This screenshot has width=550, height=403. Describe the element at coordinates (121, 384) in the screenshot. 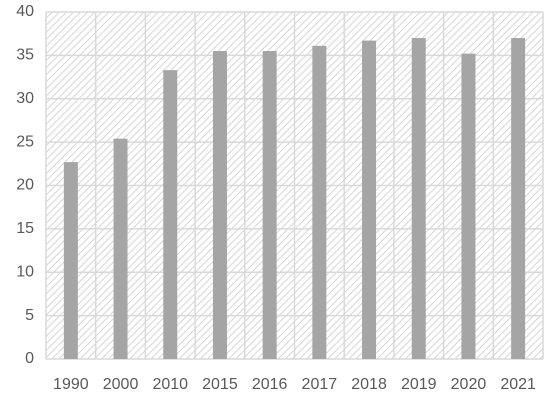

I see `x-tick-label: 2000` at that location.